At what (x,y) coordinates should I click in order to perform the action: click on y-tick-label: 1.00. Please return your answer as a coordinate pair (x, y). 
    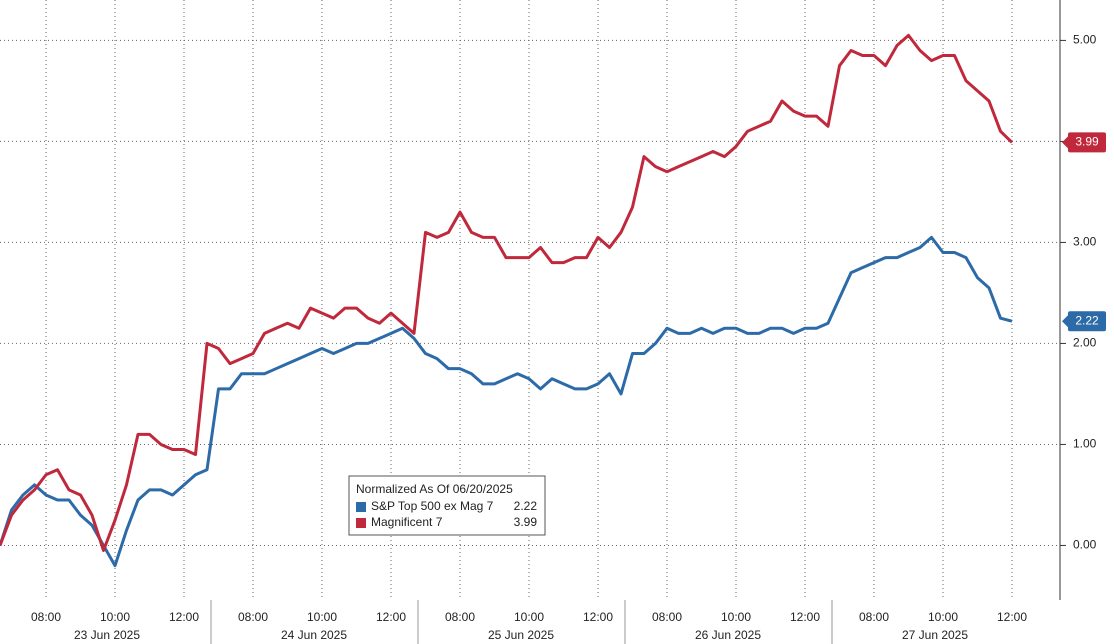
    Looking at the image, I should click on (1085, 444).